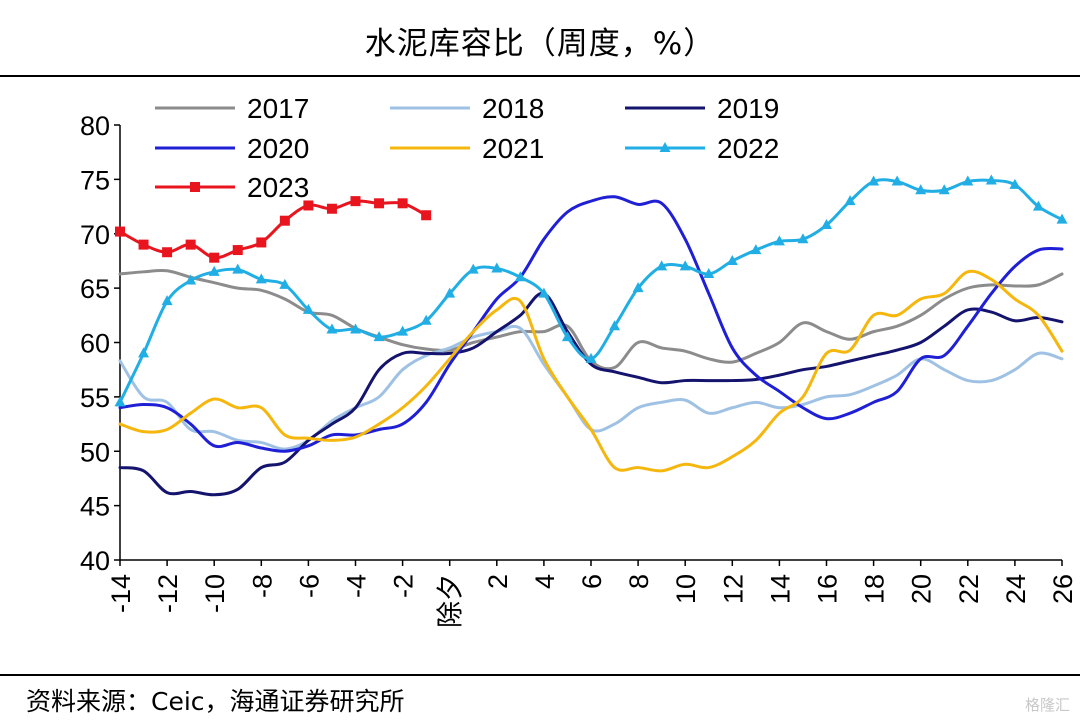  Describe the element at coordinates (95, 235) in the screenshot. I see `y-tick-label: 70` at that location.